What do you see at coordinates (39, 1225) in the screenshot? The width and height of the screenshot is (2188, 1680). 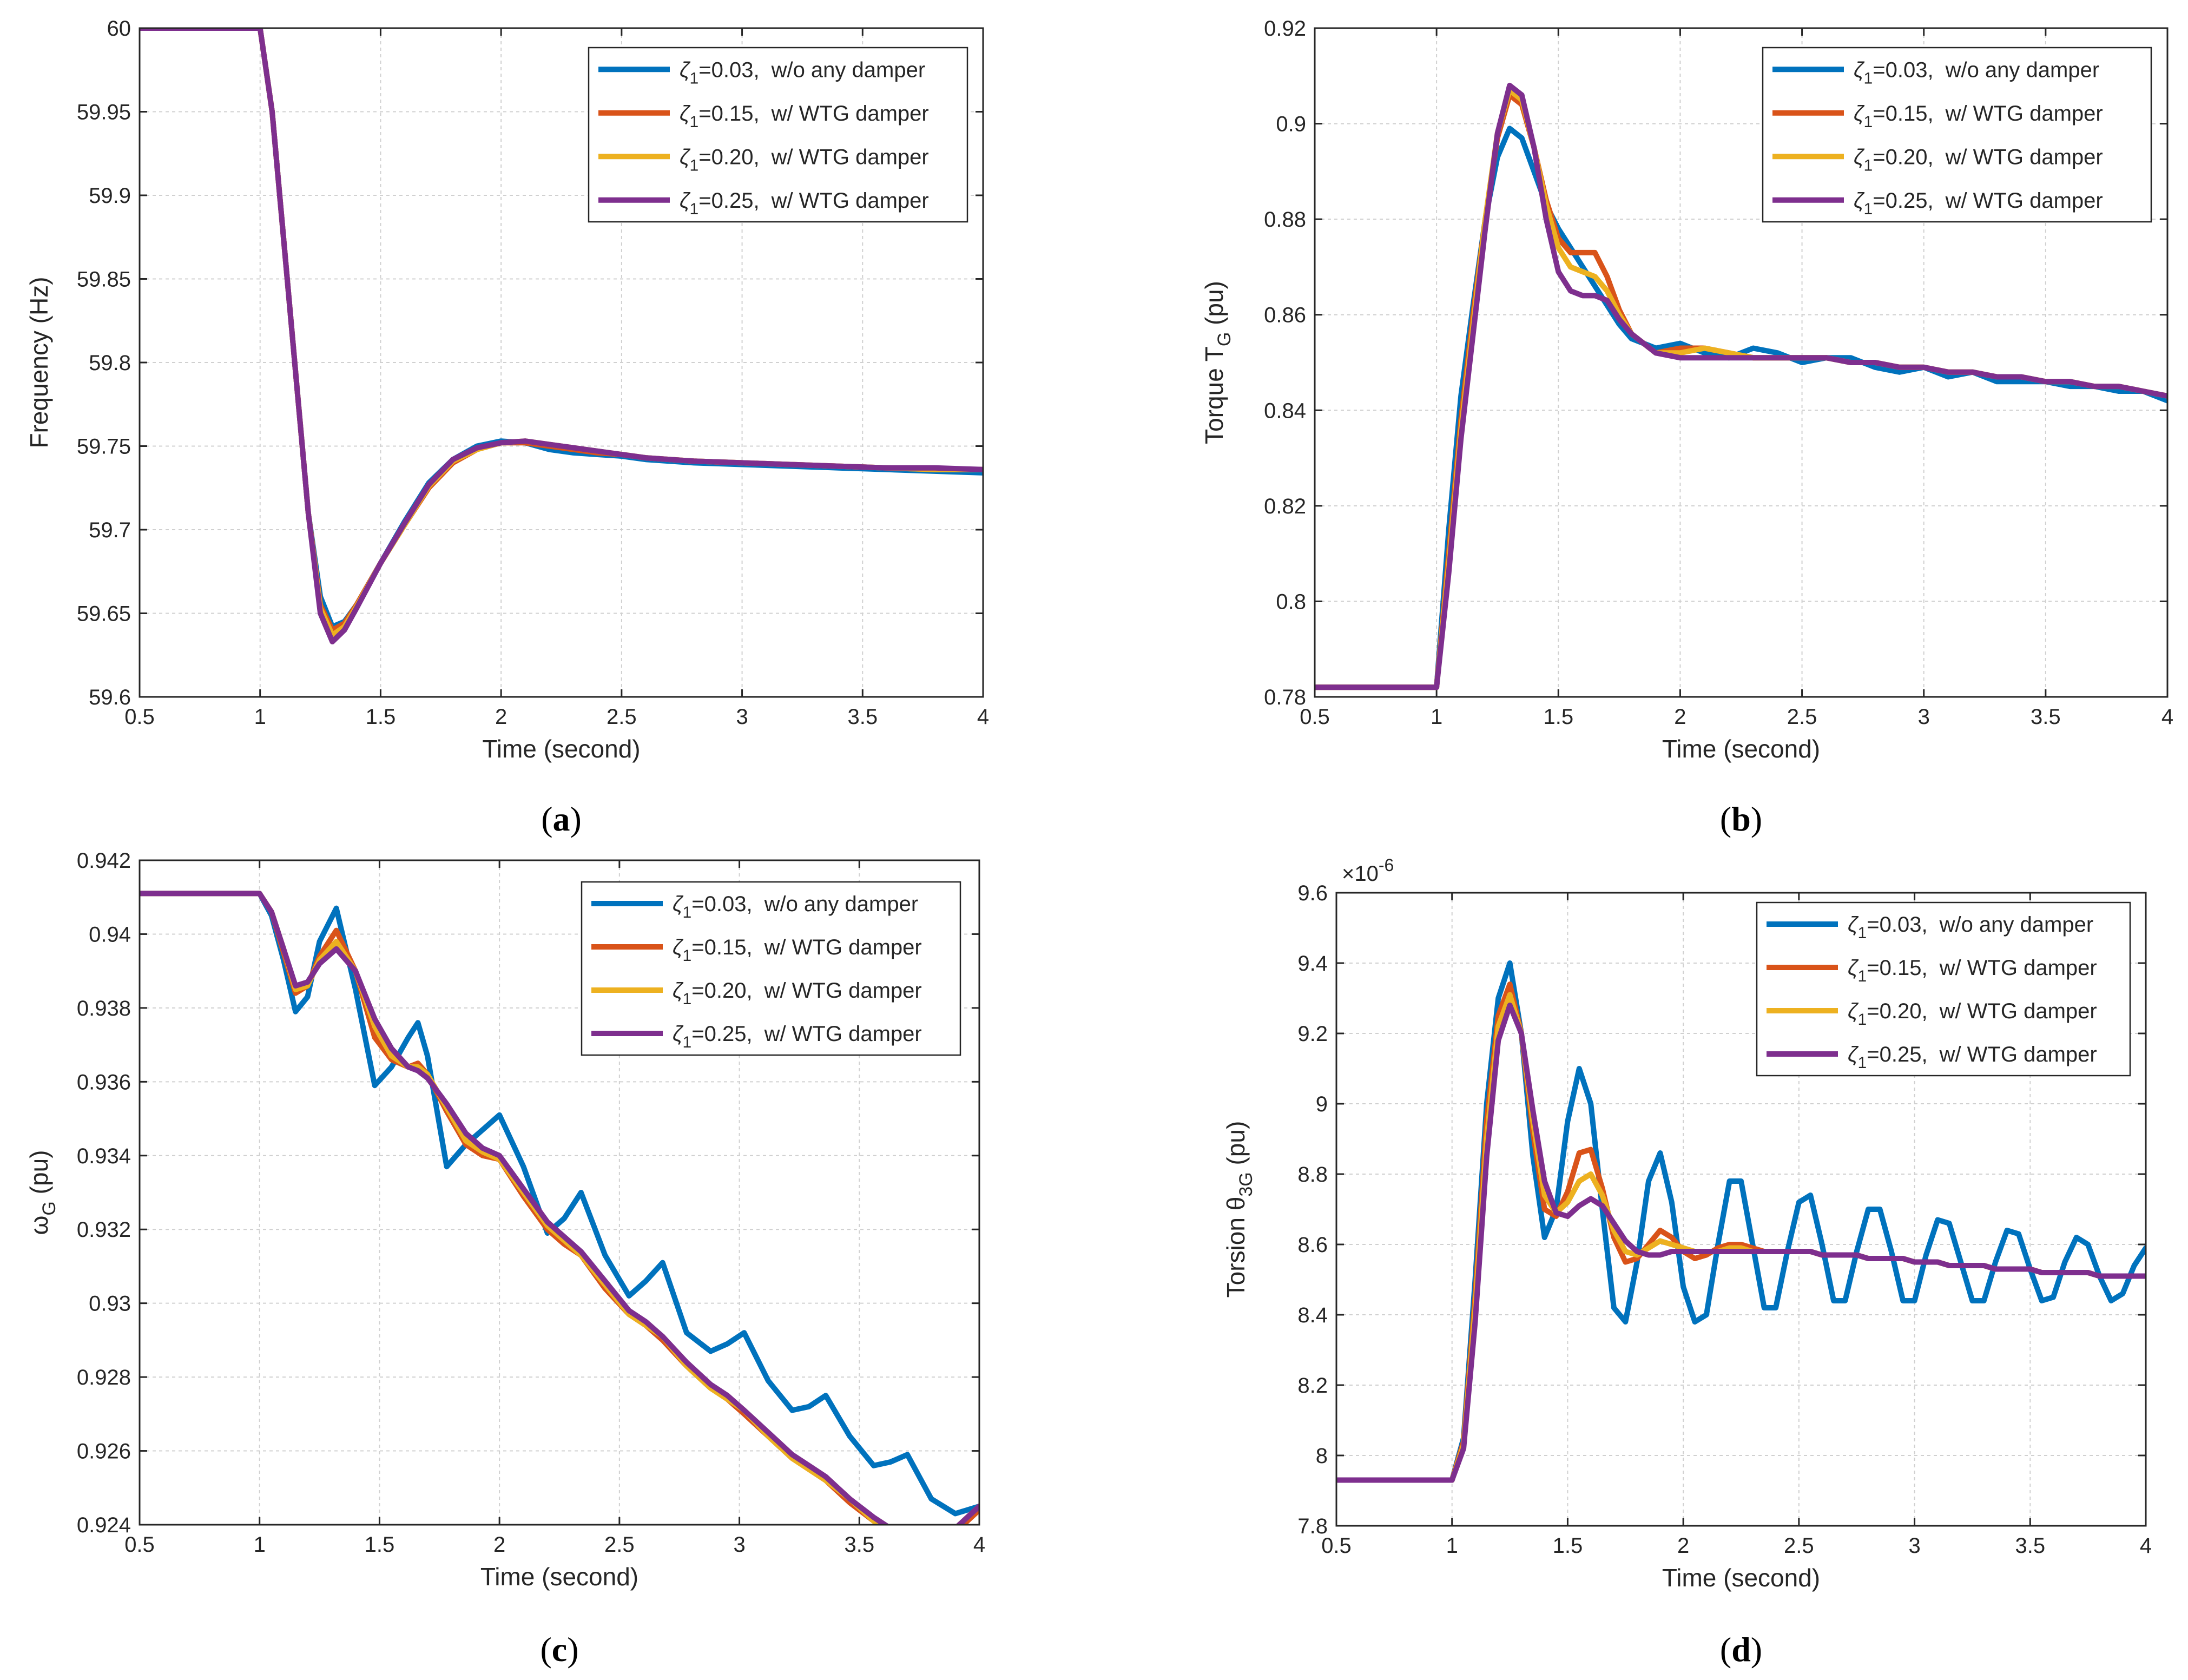 I see `y-axis-label-main: ω` at bounding box center [39, 1225].